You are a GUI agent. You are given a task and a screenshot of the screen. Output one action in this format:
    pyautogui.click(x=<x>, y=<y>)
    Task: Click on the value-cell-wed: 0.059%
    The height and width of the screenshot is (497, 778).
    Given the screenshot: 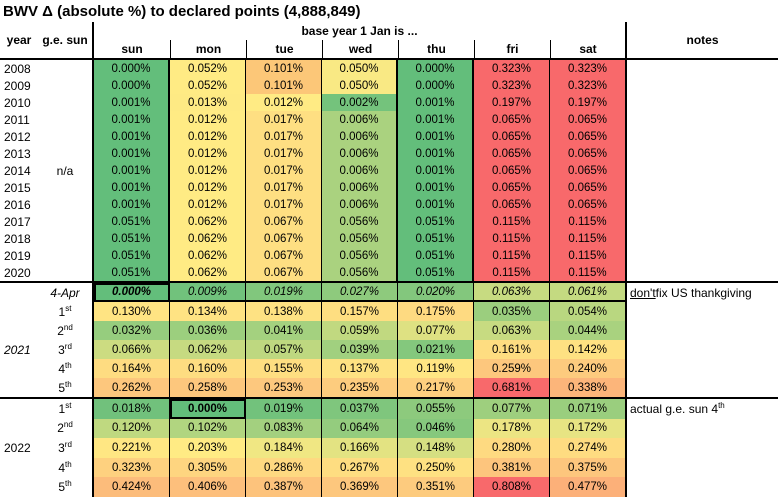 What is the action you would take?
    pyautogui.click(x=360, y=330)
    